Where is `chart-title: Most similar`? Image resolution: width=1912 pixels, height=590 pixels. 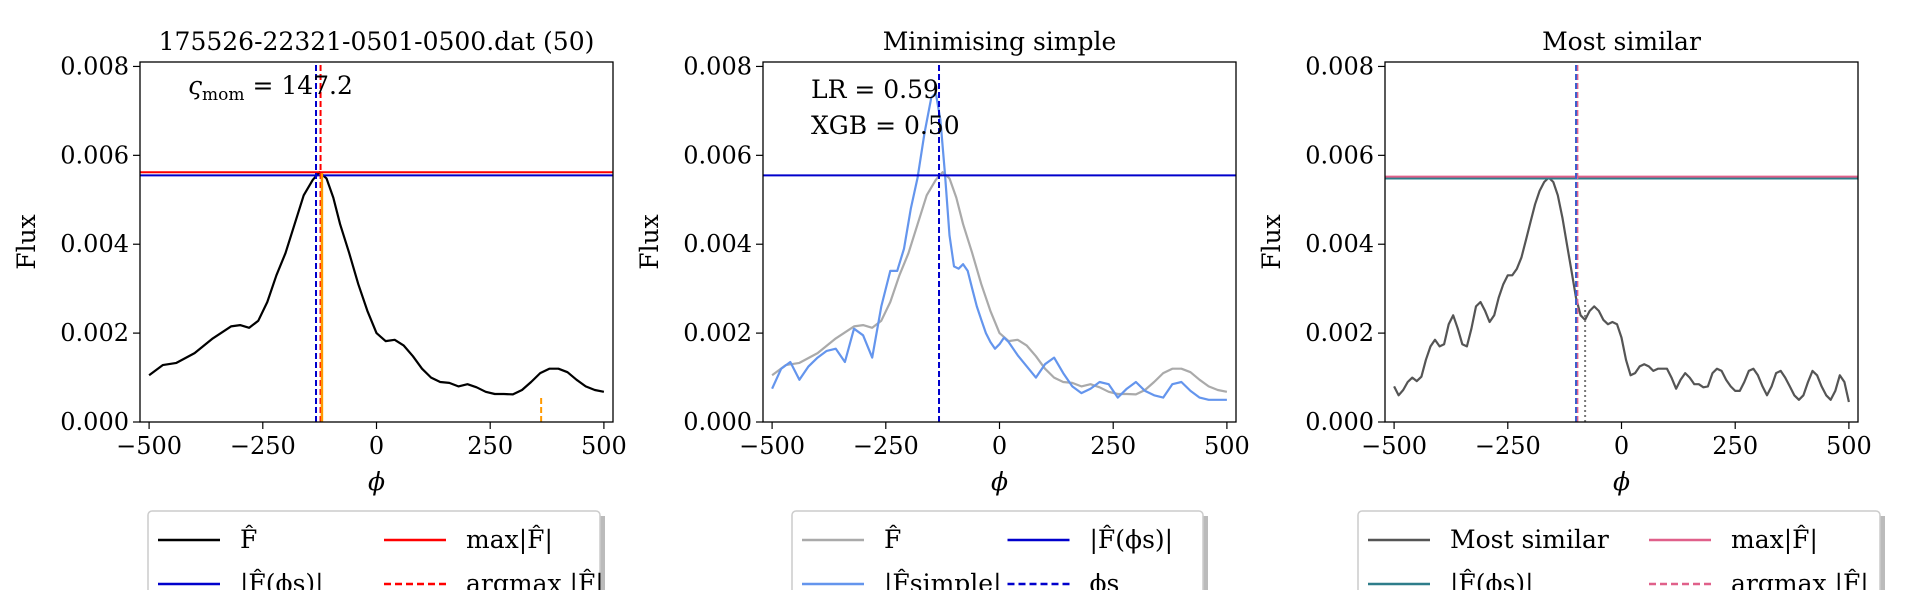 chart-title: Most similar is located at coordinates (1621, 41).